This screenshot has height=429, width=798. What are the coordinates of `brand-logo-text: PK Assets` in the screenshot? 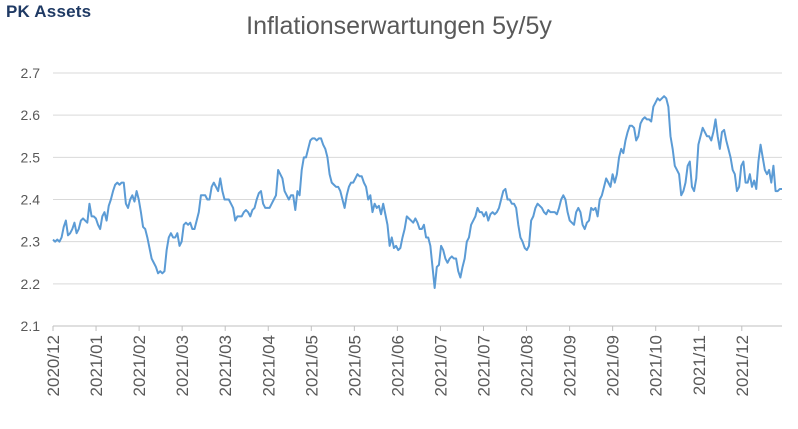 It's located at (49, 11).